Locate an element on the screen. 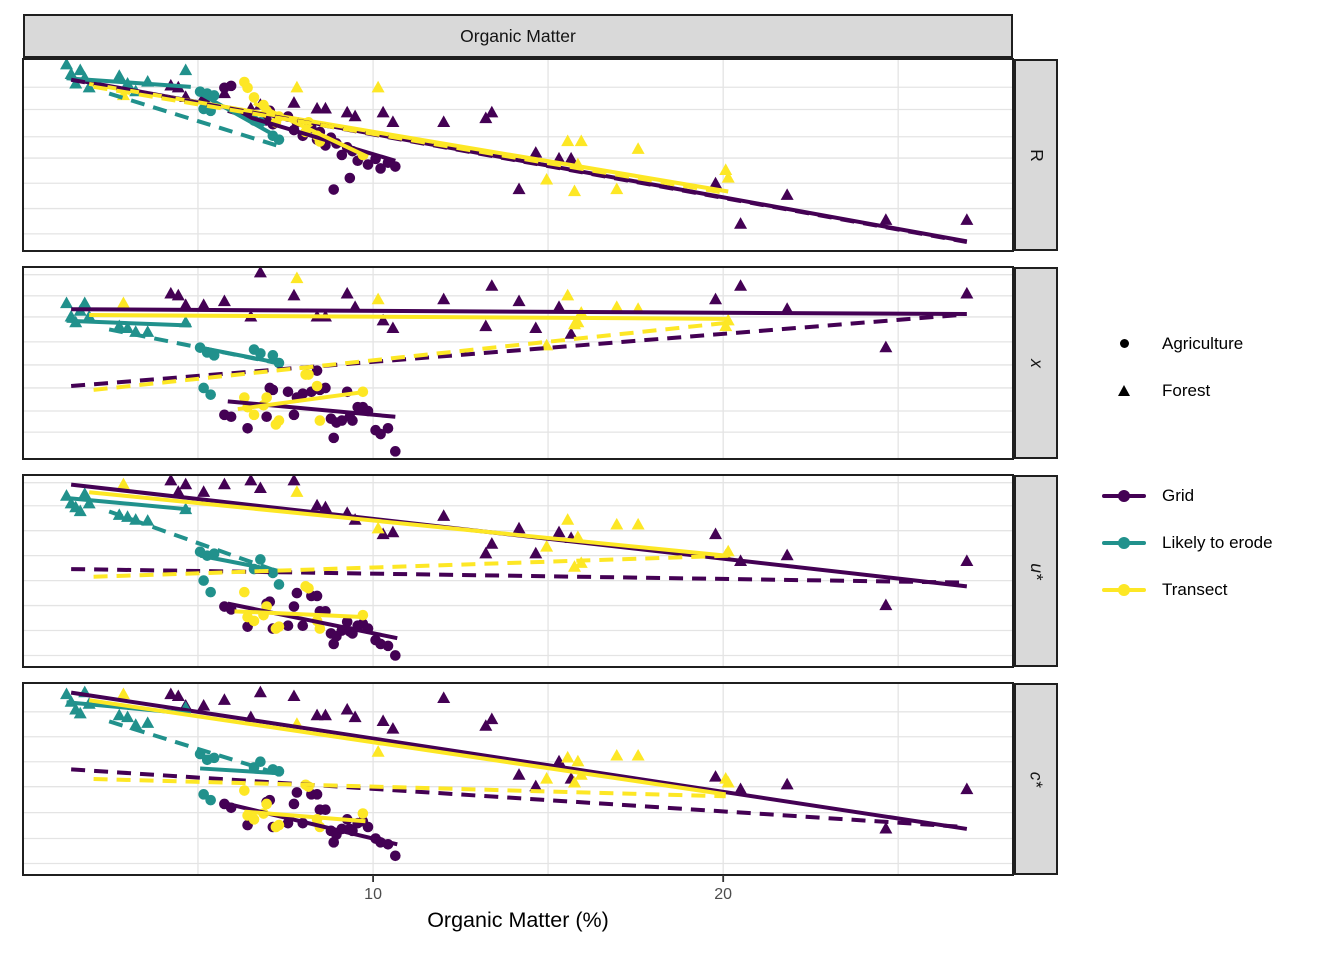 The width and height of the screenshot is (1344, 960). legend-item-forest: Forest is located at coordinates (1171, 390).